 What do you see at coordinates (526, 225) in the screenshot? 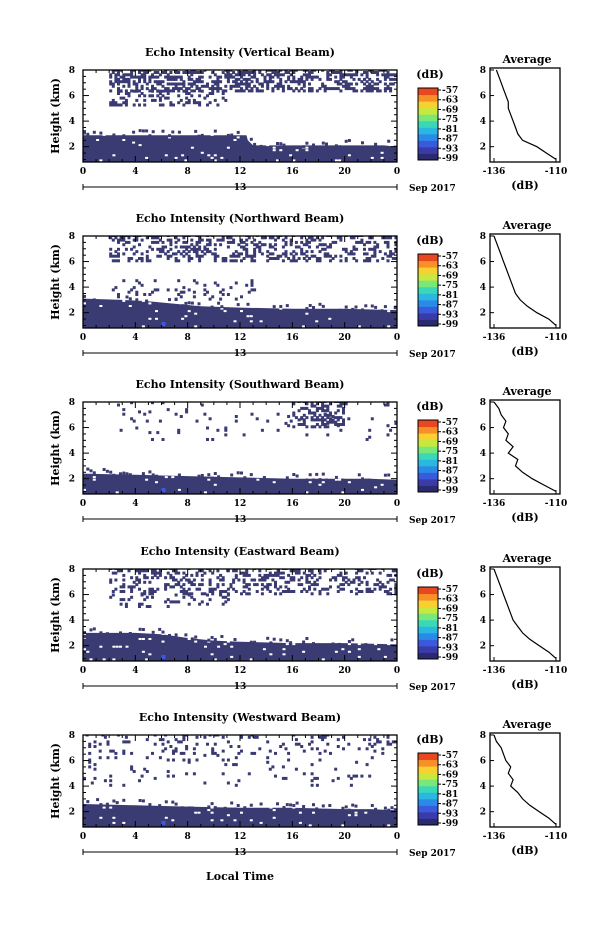
I see `average-title: Average` at bounding box center [526, 225].